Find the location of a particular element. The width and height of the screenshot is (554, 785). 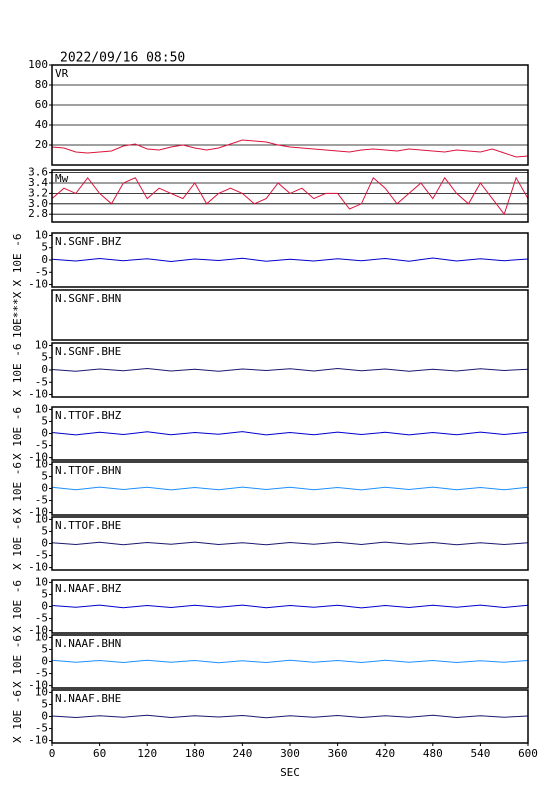

y-tick-label: 60 is located at coordinates (41, 104).